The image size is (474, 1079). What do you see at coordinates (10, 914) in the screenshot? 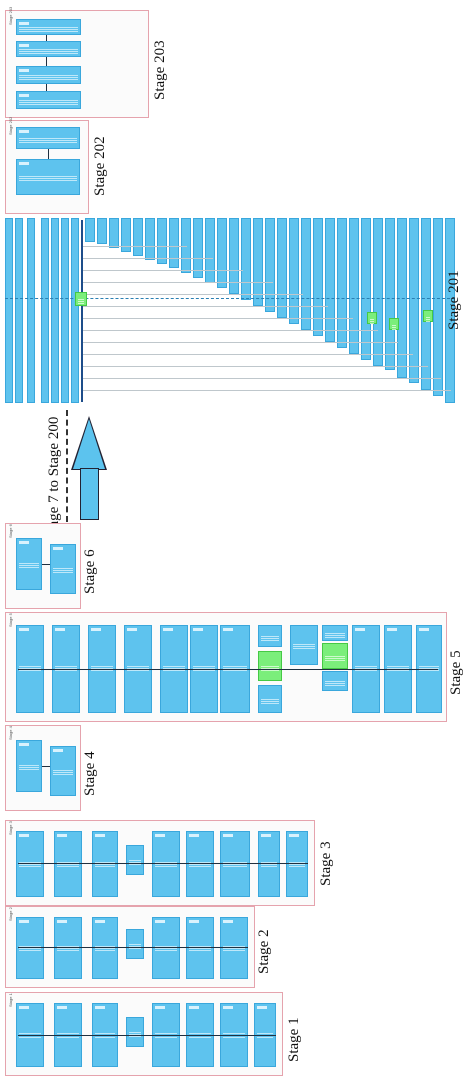
I see `stage-2-tag: Stage 2` at bounding box center [10, 914].